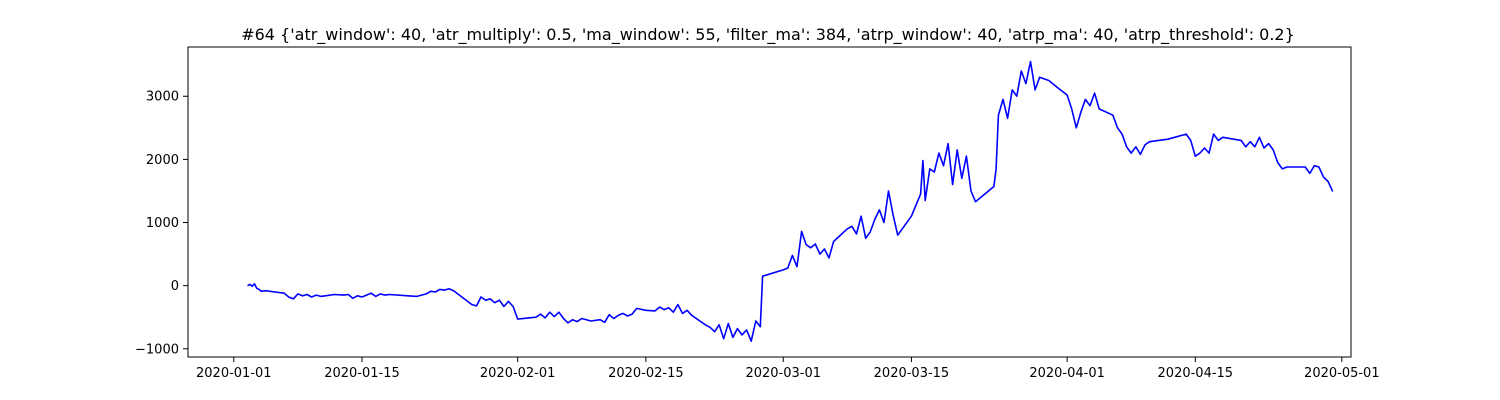 The width and height of the screenshot is (1500, 400). Describe the element at coordinates (518, 373) in the screenshot. I see `x-tick-label: 2020-02-01` at that location.